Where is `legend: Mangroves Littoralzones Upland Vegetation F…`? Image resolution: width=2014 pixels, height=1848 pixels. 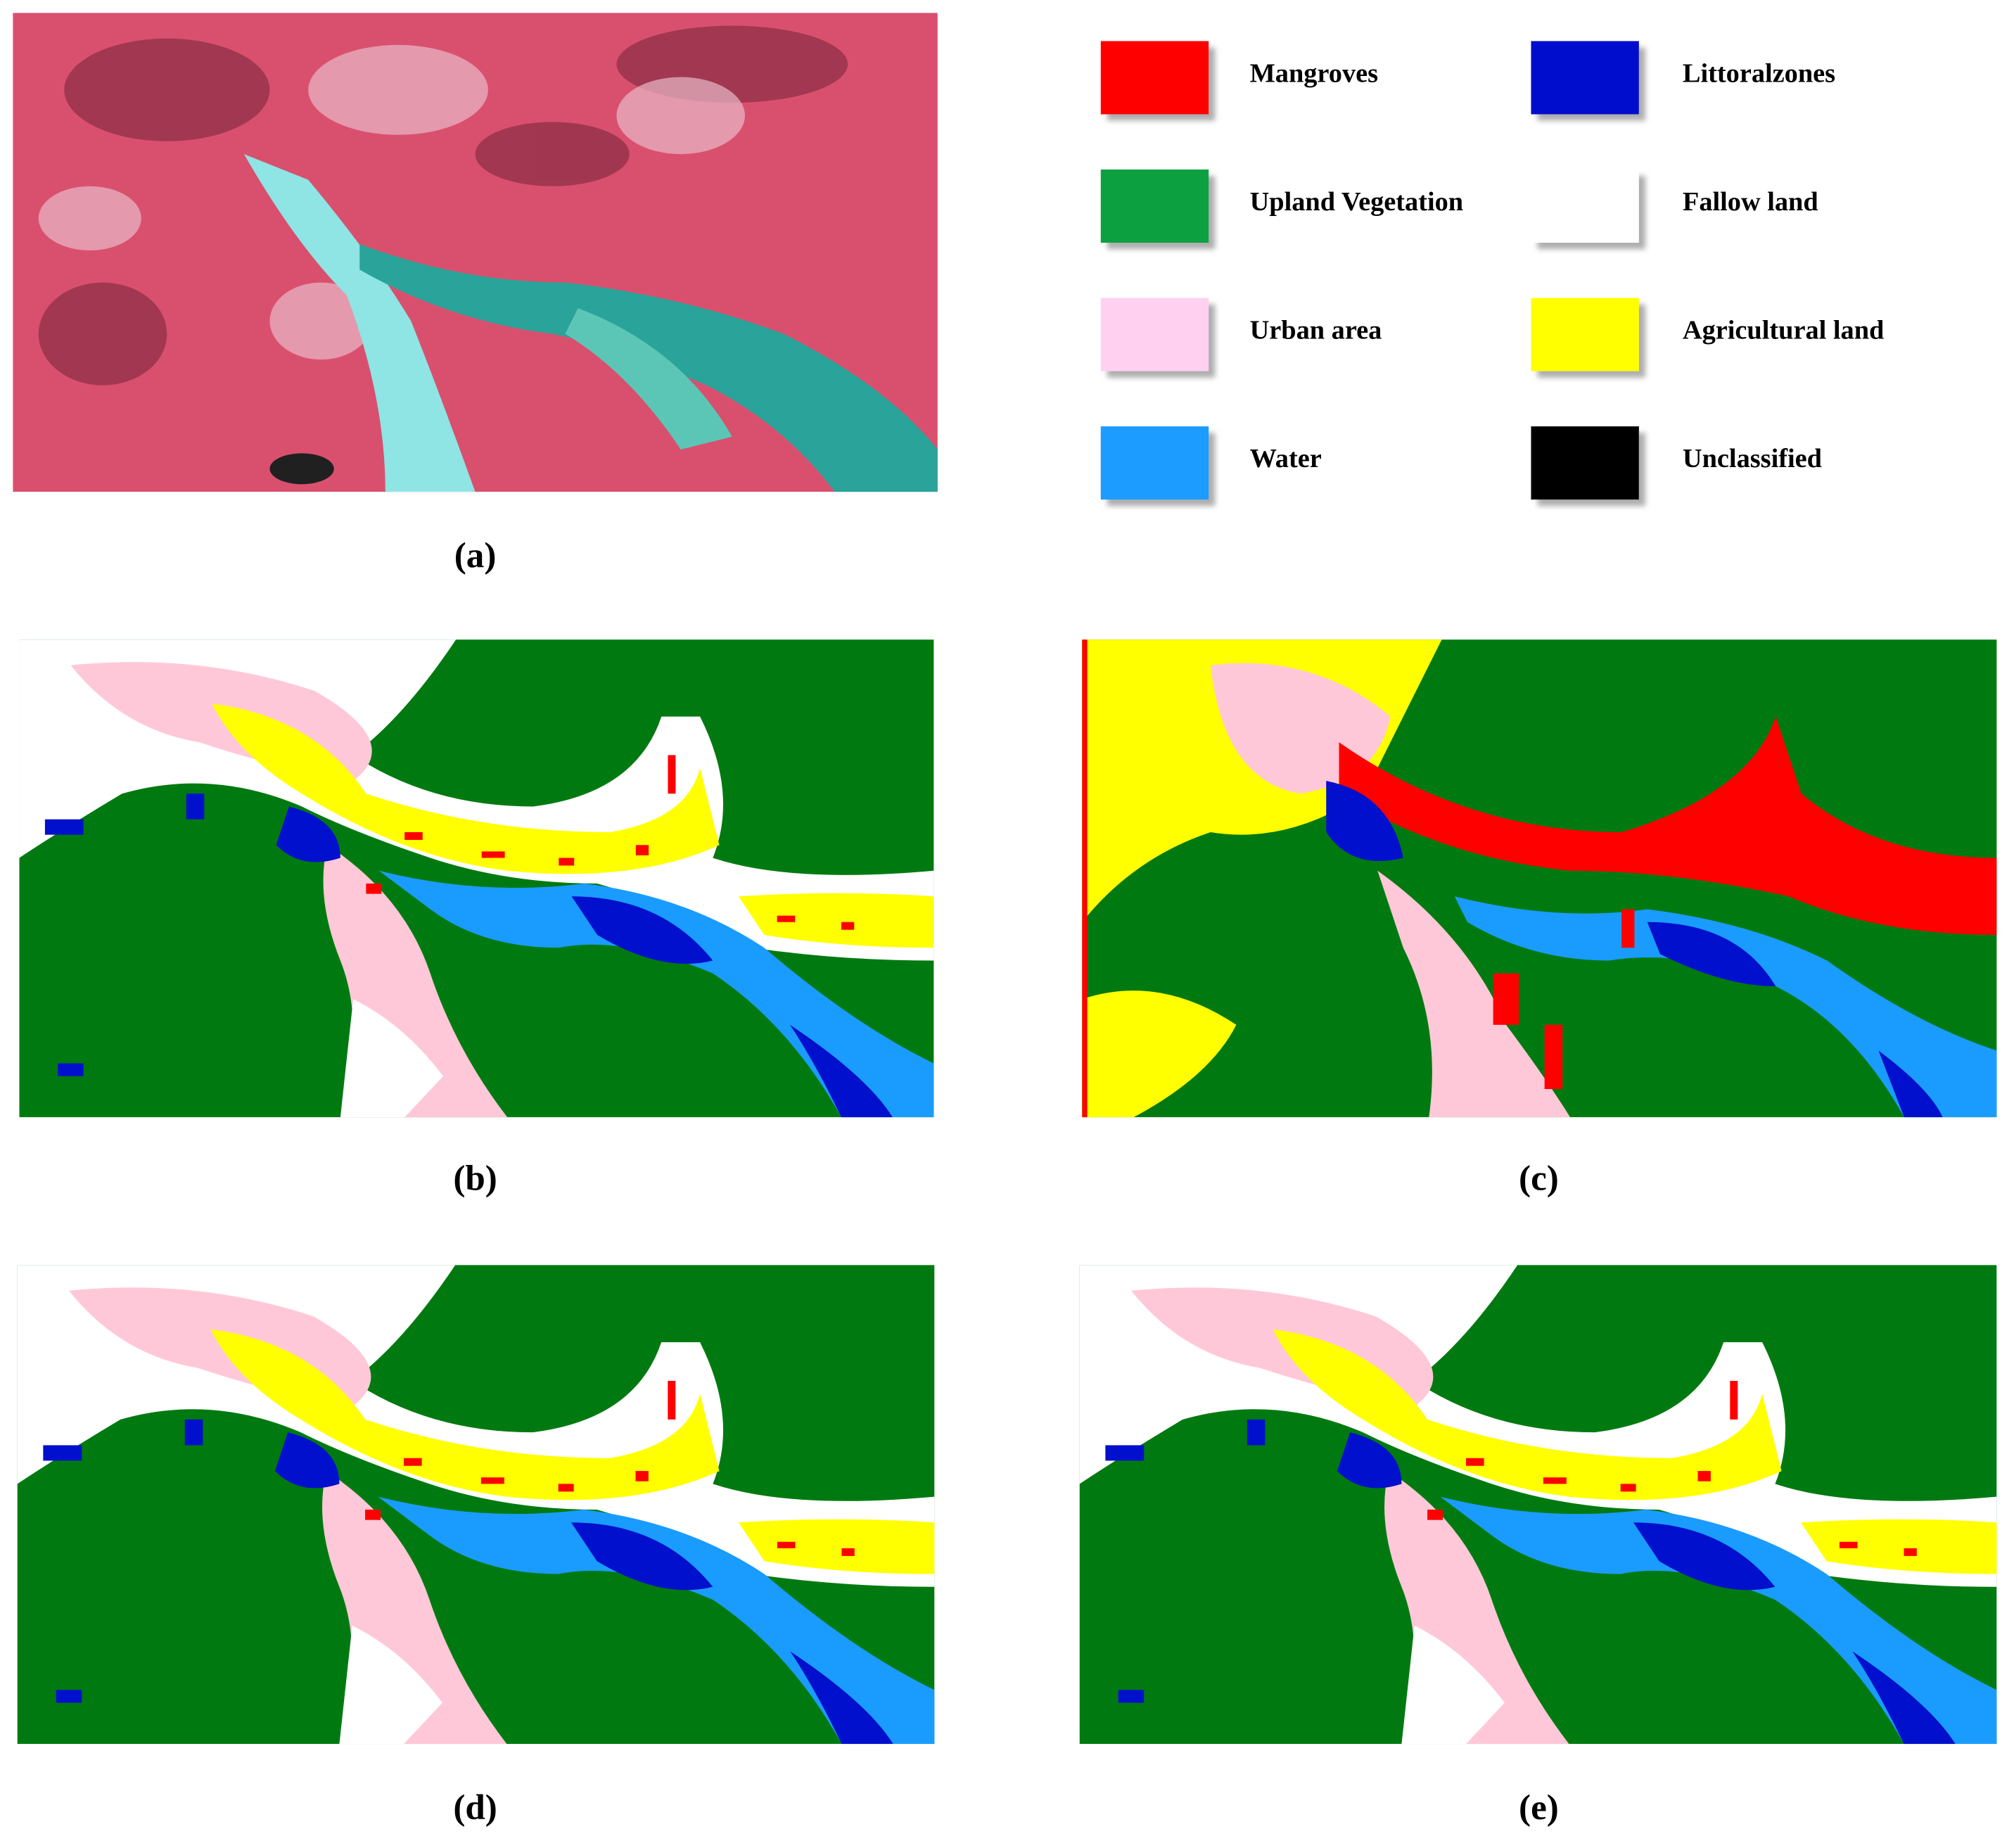 legend: Mangroves Littoralzones Upland Vegetation F… is located at coordinates (1492, 270).